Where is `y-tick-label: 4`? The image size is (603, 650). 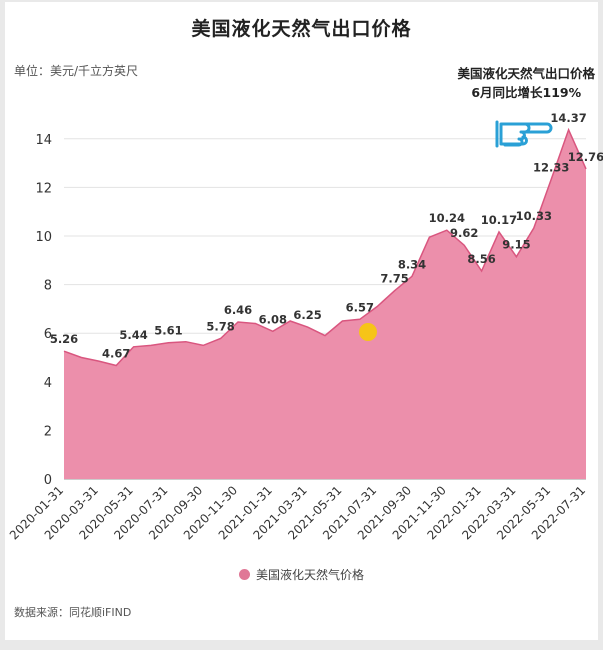
y-tick-label: 4 is located at coordinates (48, 383).